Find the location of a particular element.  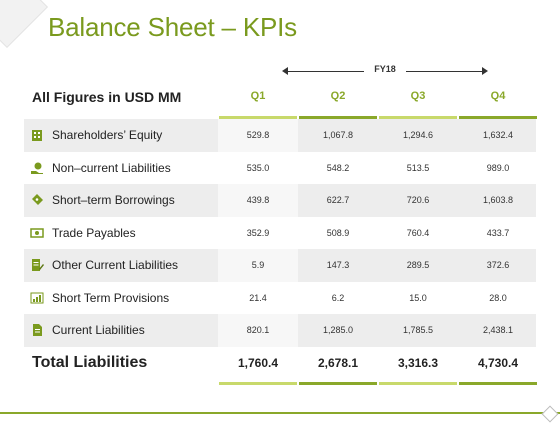

figures-caption: All Figures in USD MM is located at coordinates (107, 97).